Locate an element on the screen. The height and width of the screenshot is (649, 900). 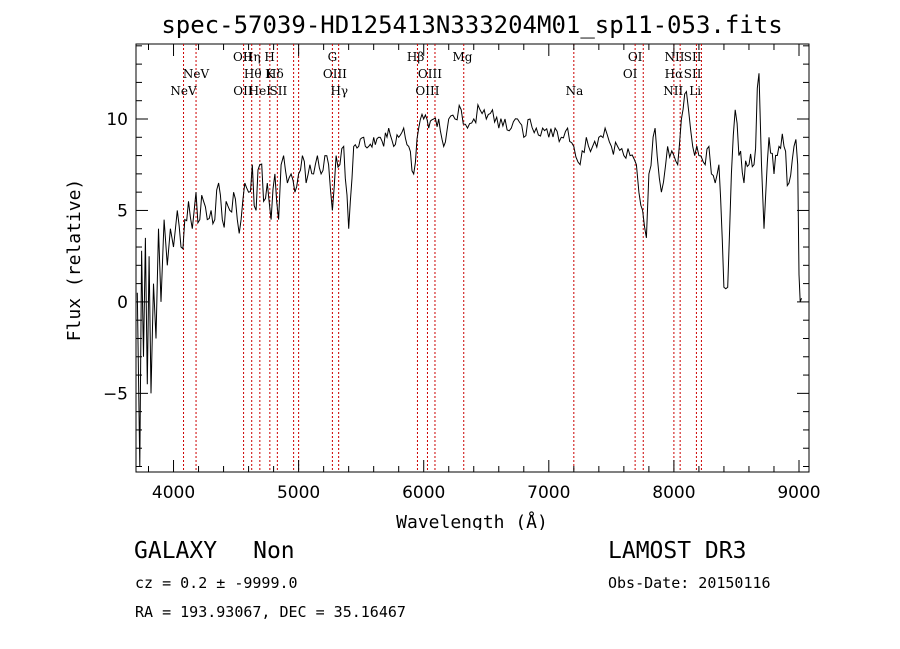
survey-label: LAMOST DR3 is located at coordinates (677, 551).